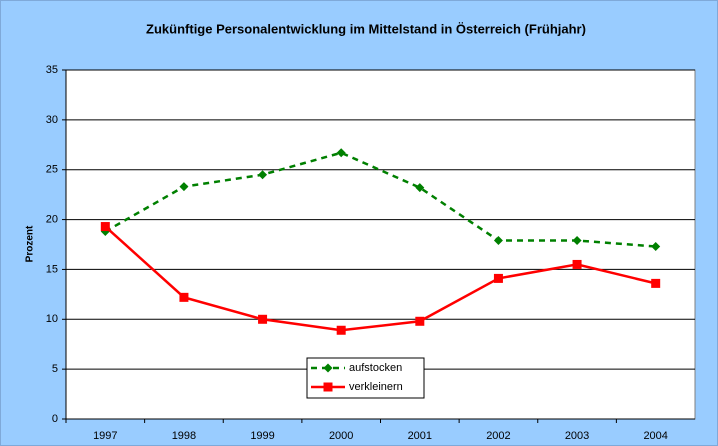 The image size is (718, 446). Describe the element at coordinates (376, 387) in the screenshot. I see `legend-label: verkleinern` at that location.